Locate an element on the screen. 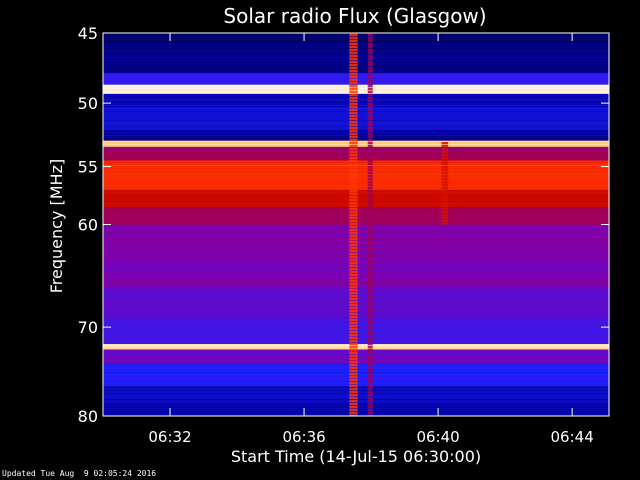 The width and height of the screenshot is (640, 480). y-tick-label-1: 50 is located at coordinates (88, 103).